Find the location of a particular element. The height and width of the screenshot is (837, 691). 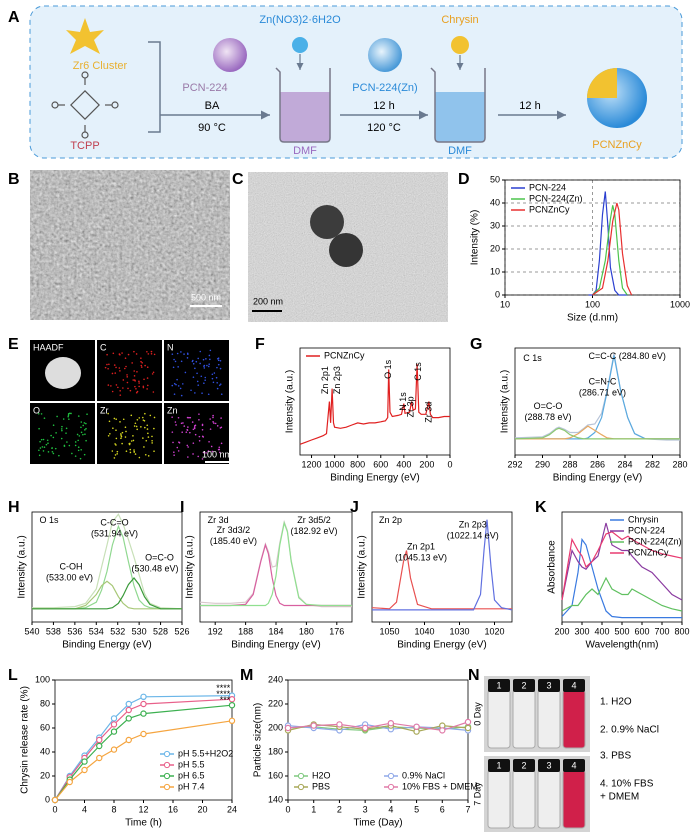

legend-label: PCN-224(Zn) is located at coordinates (655, 541).